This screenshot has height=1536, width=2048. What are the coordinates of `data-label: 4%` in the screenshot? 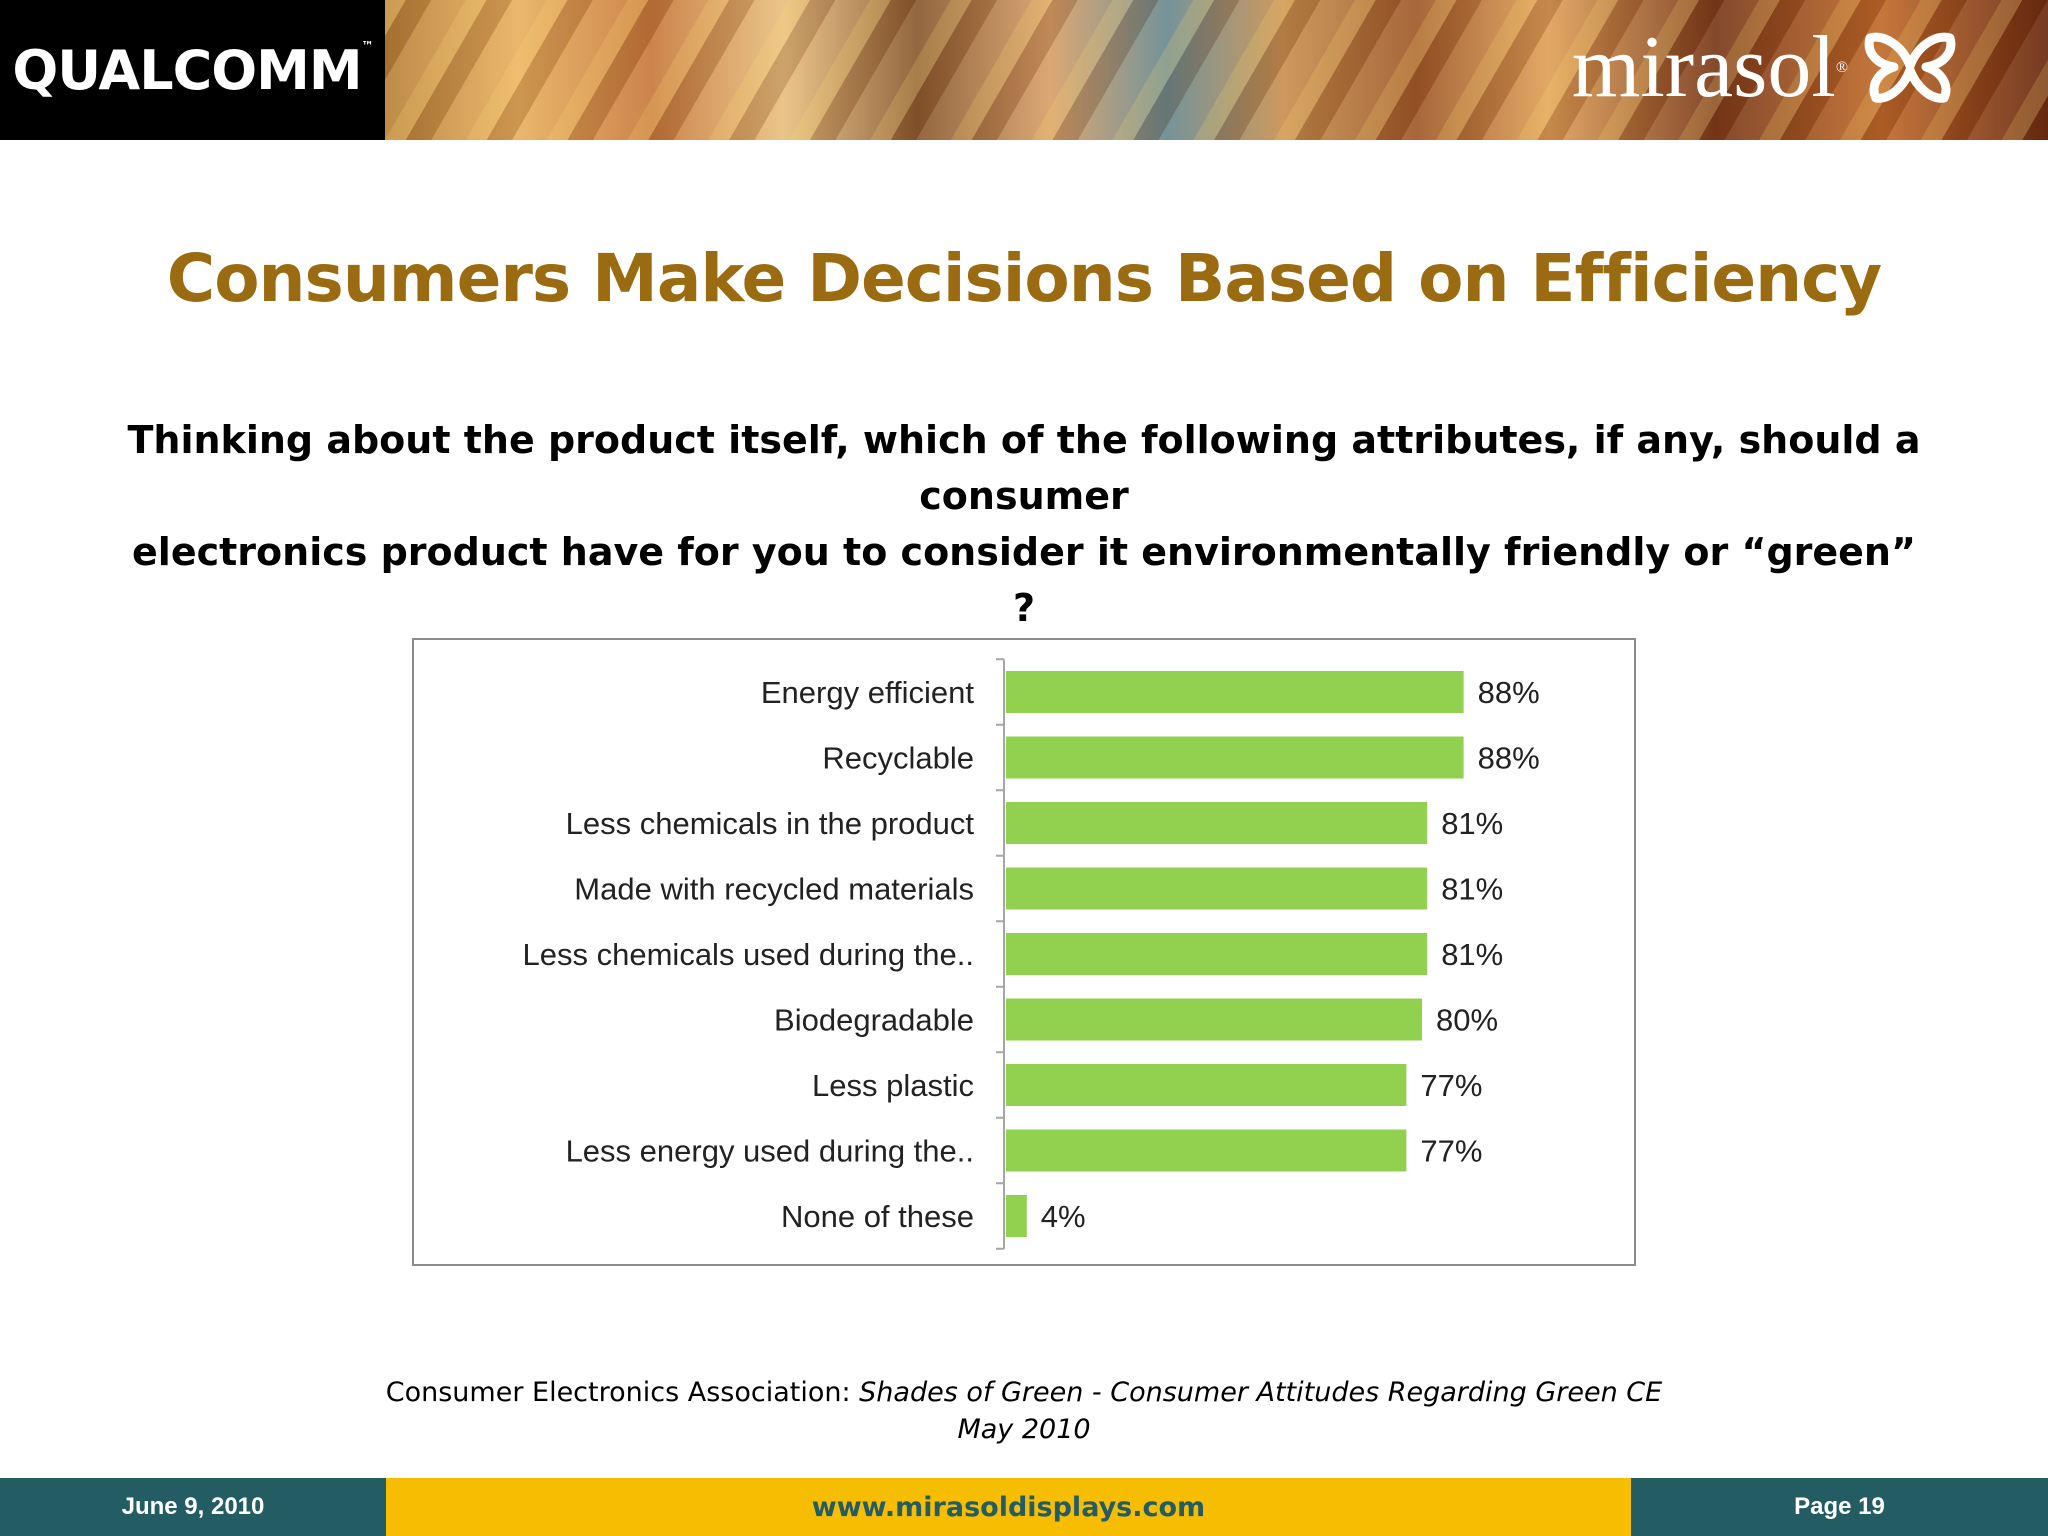 It's located at (1063, 1216).